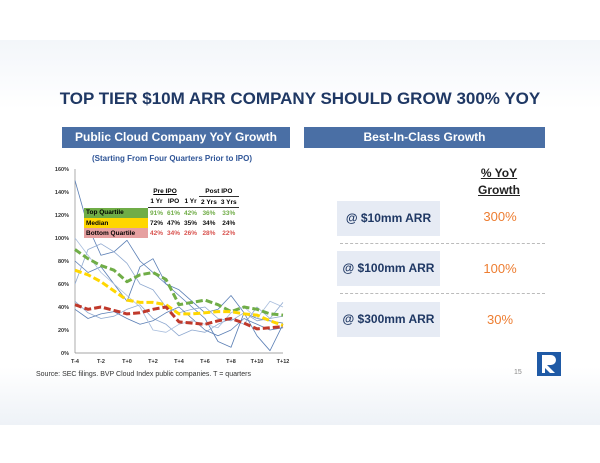 Image resolution: width=600 pixels, height=463 pixels. Describe the element at coordinates (63, 308) in the screenshot. I see `y-tick-label: 40%` at that location.